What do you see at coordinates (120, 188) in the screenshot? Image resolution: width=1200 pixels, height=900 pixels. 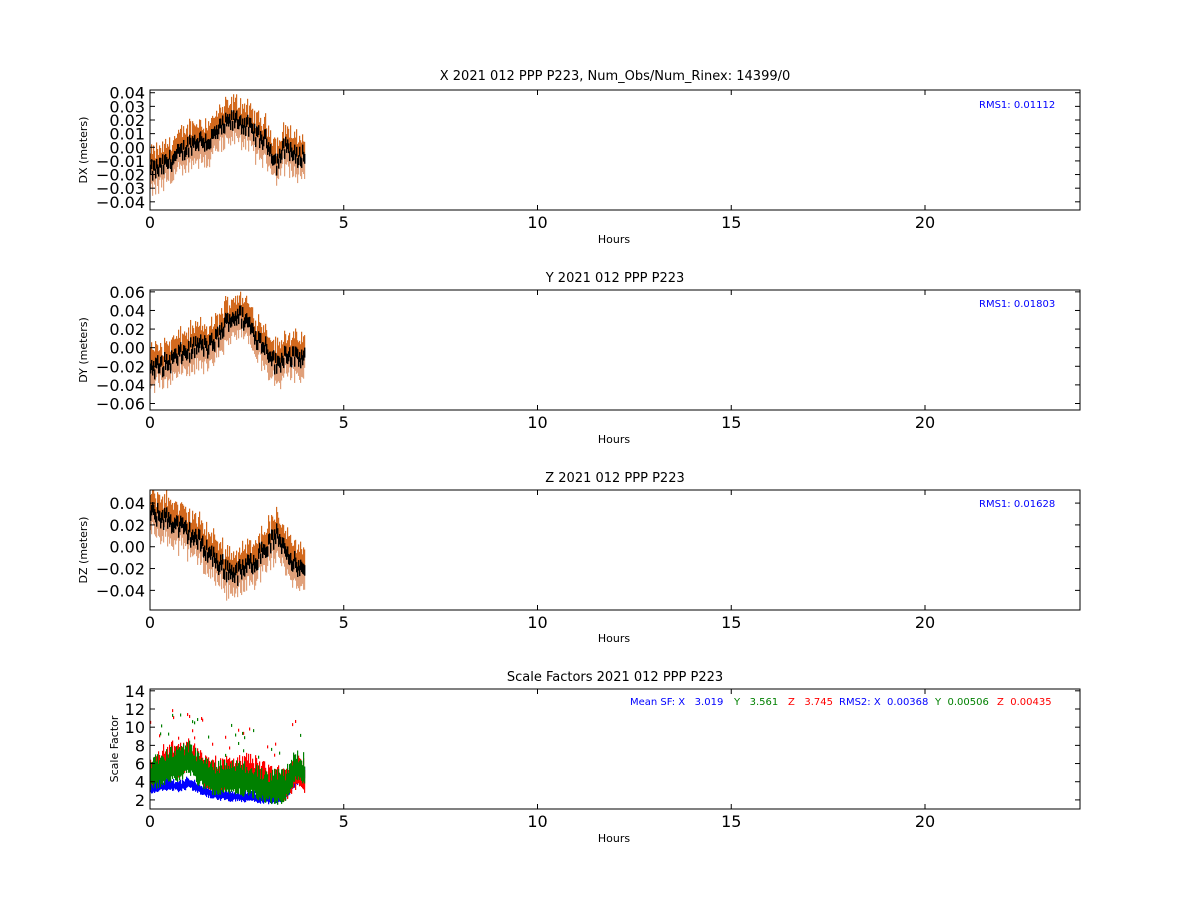 I see `y-tick-label: −0.03` at bounding box center [120, 188].